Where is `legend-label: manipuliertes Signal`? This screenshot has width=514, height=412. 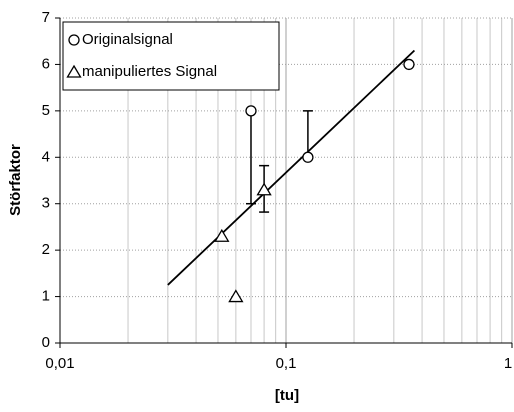
legend-label: manipuliertes Signal is located at coordinates (149, 71).